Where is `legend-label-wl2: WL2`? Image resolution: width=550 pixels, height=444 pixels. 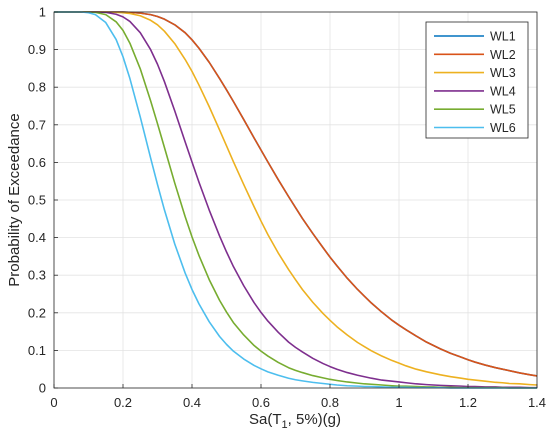 legend-label-wl2: WL2 is located at coordinates (503, 55).